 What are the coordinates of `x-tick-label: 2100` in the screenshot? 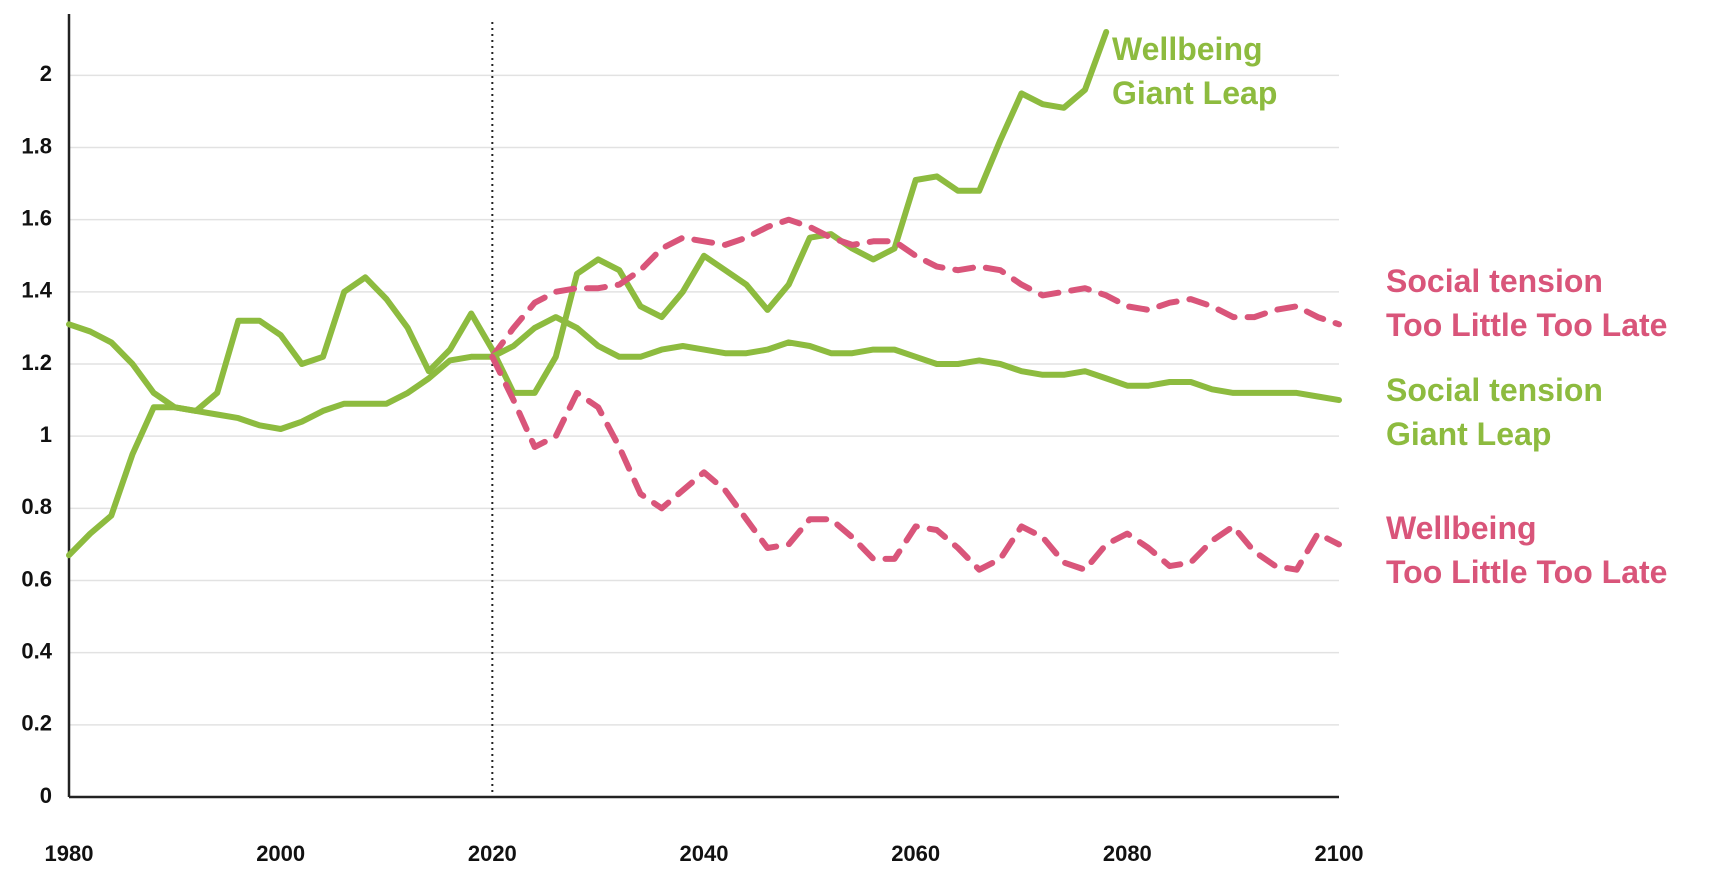 It's located at (1339, 853).